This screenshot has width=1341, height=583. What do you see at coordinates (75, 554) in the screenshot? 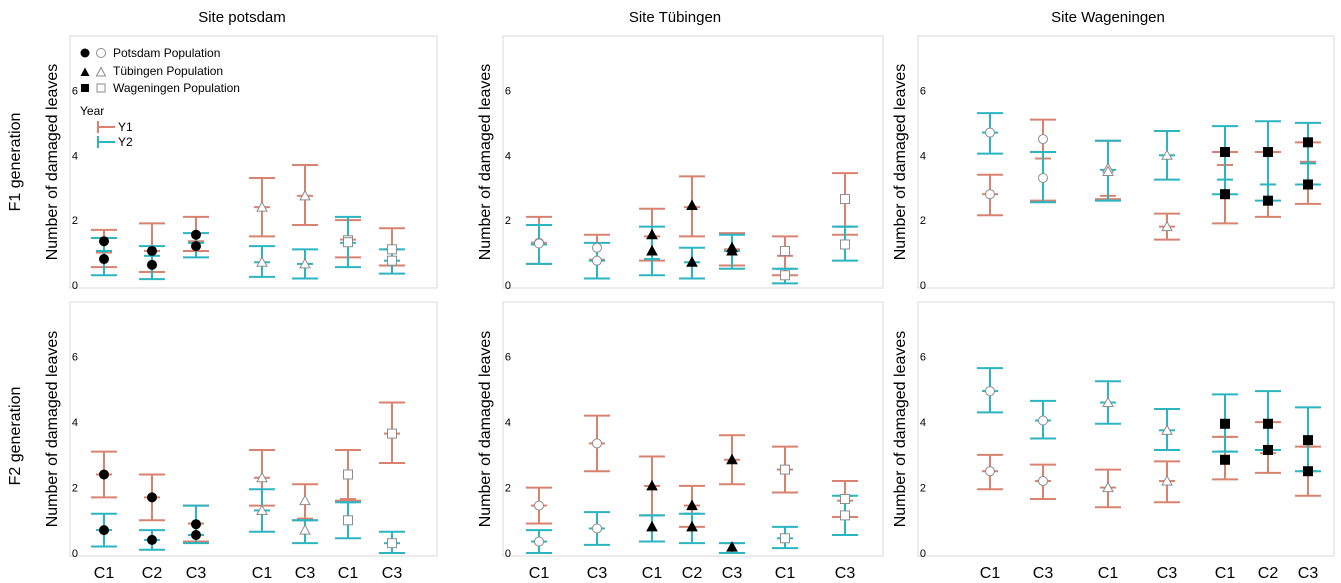
I see `panel-potsdam-f2-ytick-0: 0` at bounding box center [75, 554].